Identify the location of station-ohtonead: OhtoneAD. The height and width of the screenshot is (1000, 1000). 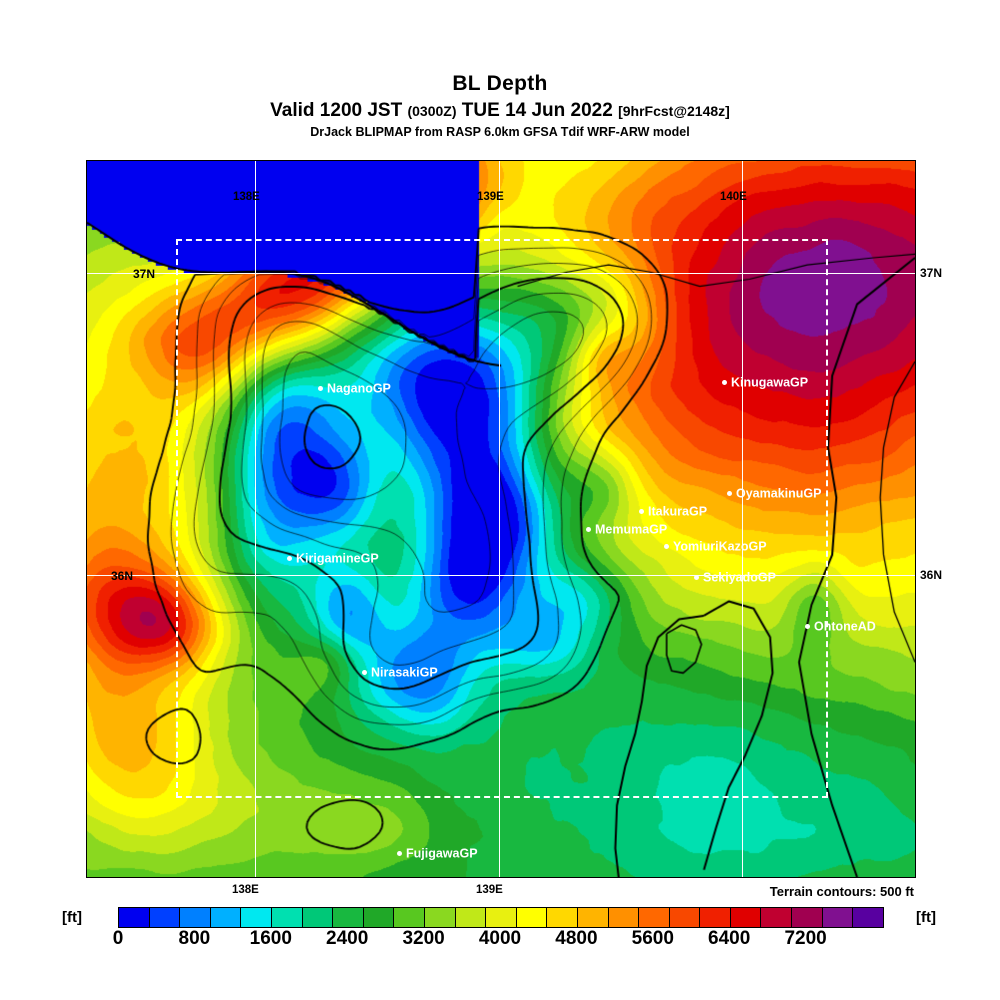
(840, 626).